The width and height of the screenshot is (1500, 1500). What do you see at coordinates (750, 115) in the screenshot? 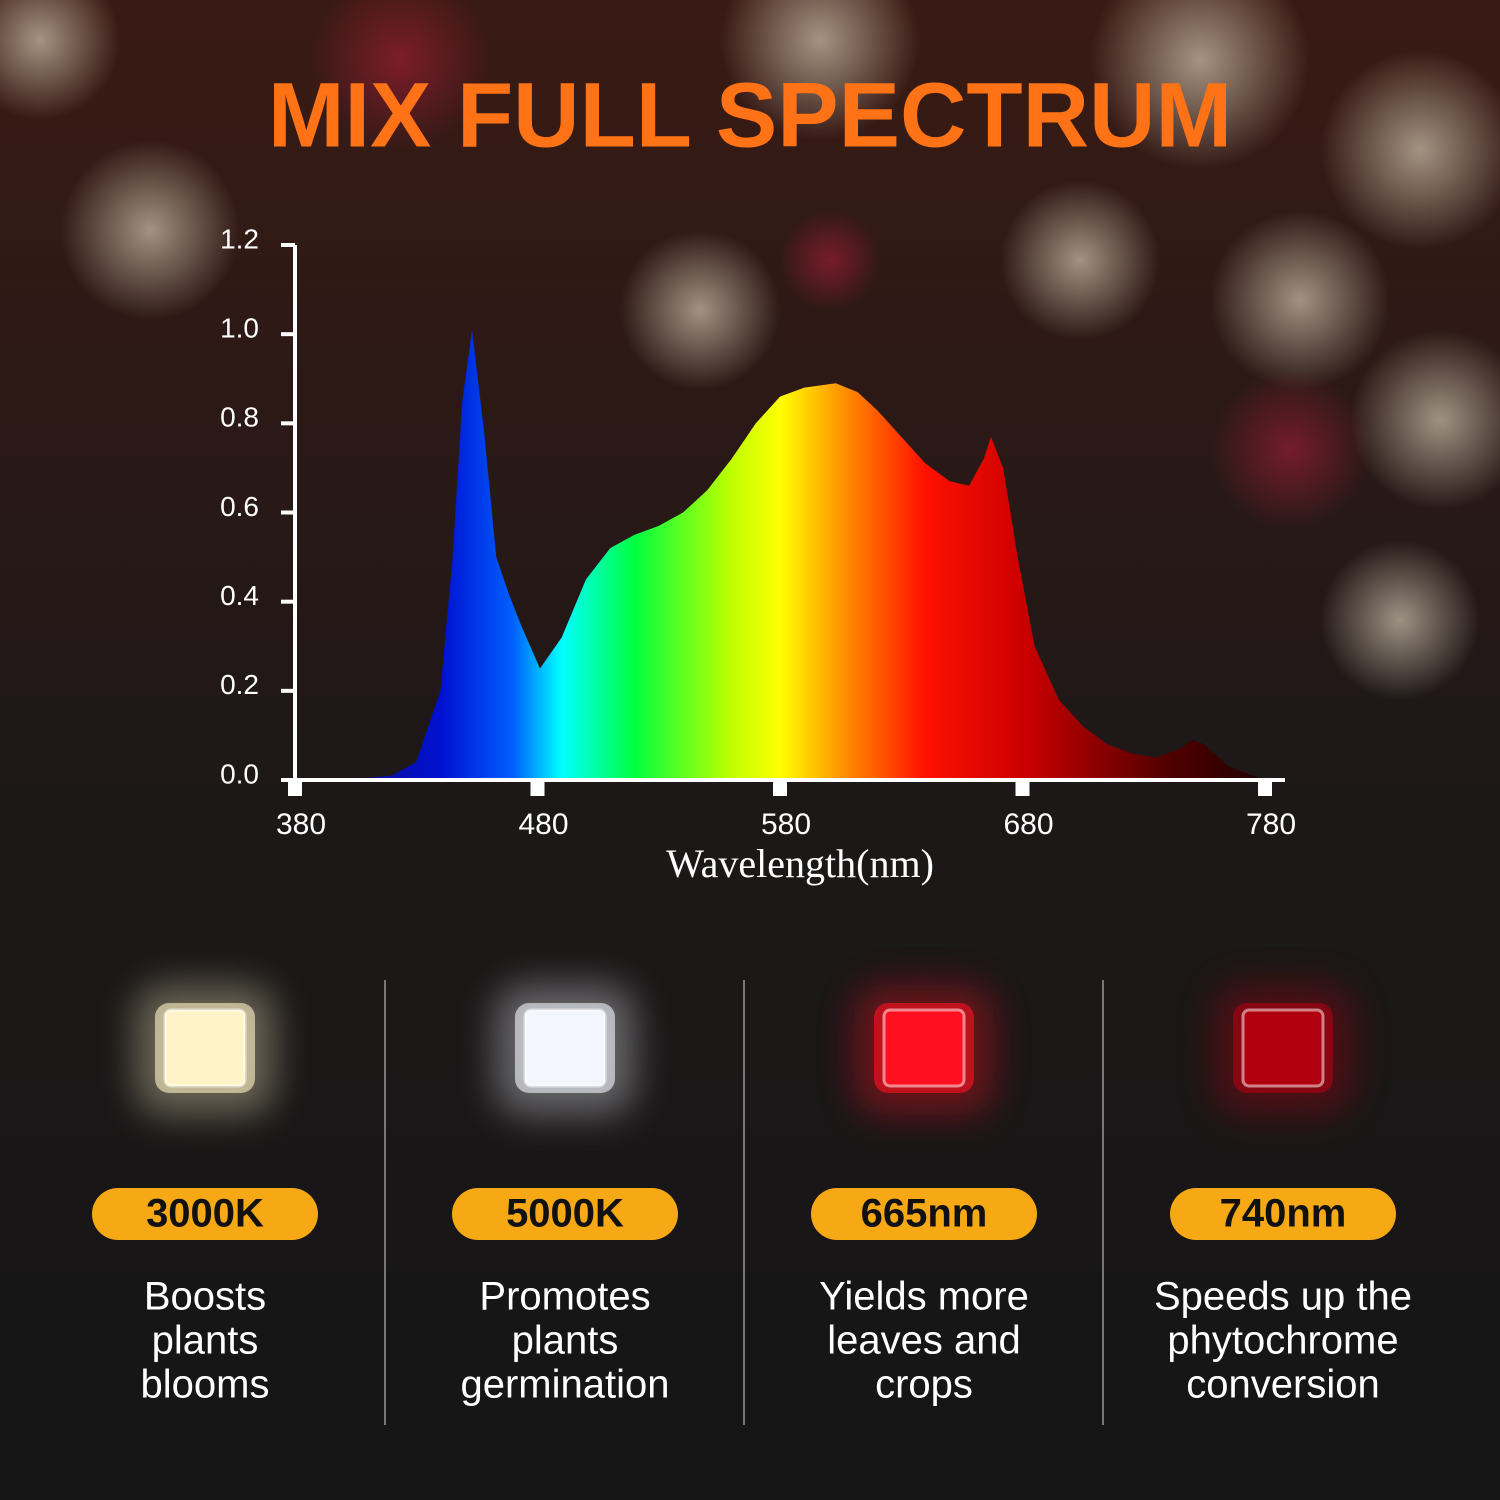
I see `title: MIX FULL SPECTRUM` at bounding box center [750, 115].